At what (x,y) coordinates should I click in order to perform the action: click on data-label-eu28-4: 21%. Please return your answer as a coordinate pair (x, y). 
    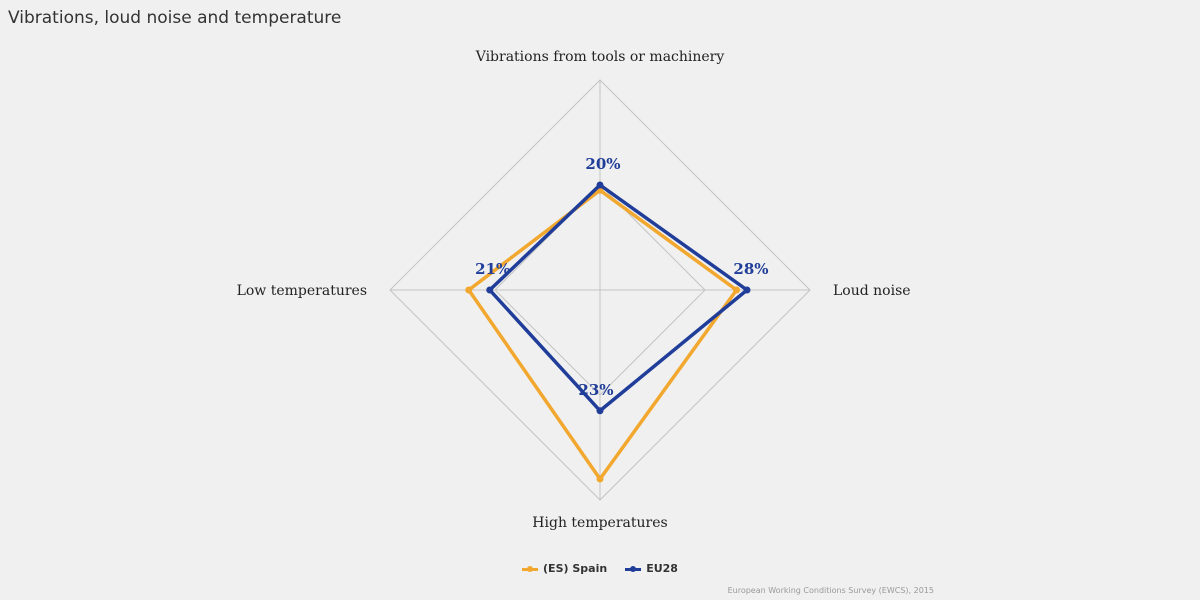
    Looking at the image, I should click on (492, 269).